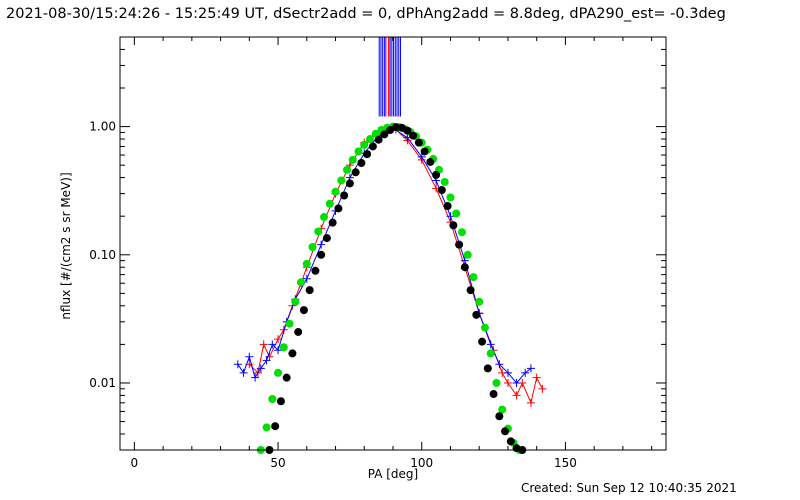  Describe the element at coordinates (629, 488) in the screenshot. I see `created-timestamp: Created: Sun Sep 12 10:40:35 2021` at that location.